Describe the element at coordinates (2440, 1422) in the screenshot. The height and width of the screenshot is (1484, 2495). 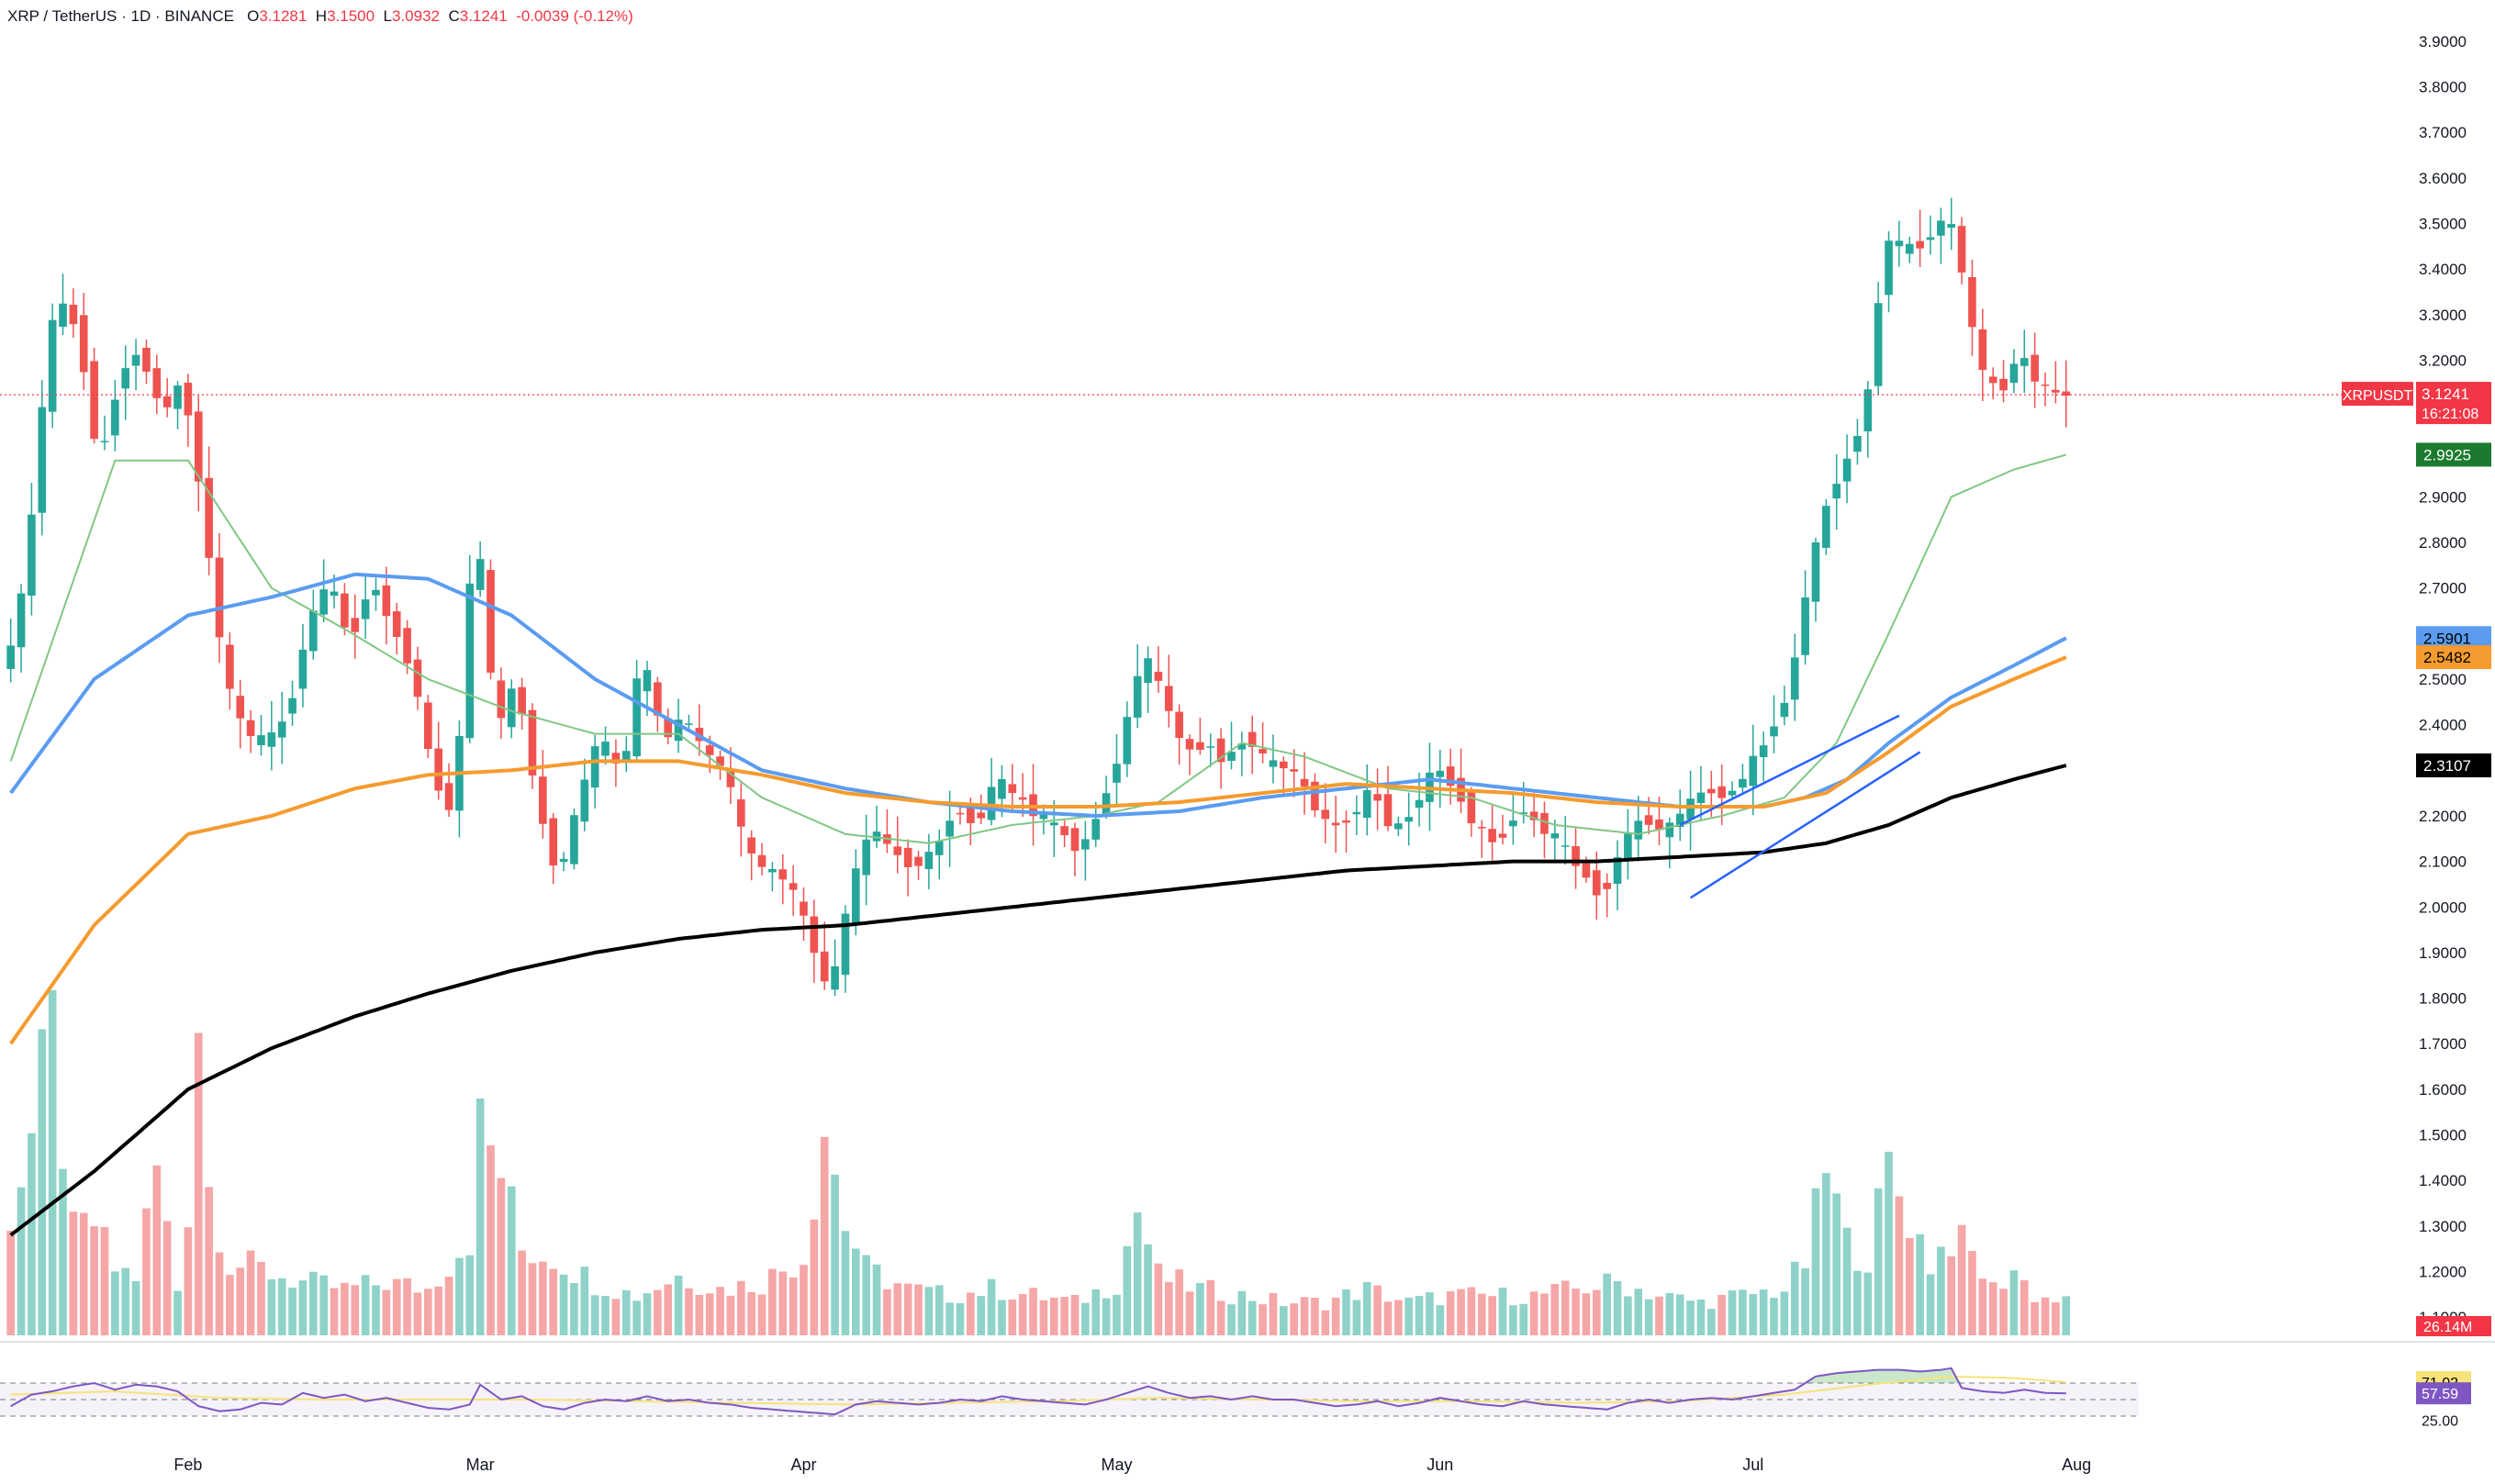
I see `rsi-tick-label: 25.00` at that location.